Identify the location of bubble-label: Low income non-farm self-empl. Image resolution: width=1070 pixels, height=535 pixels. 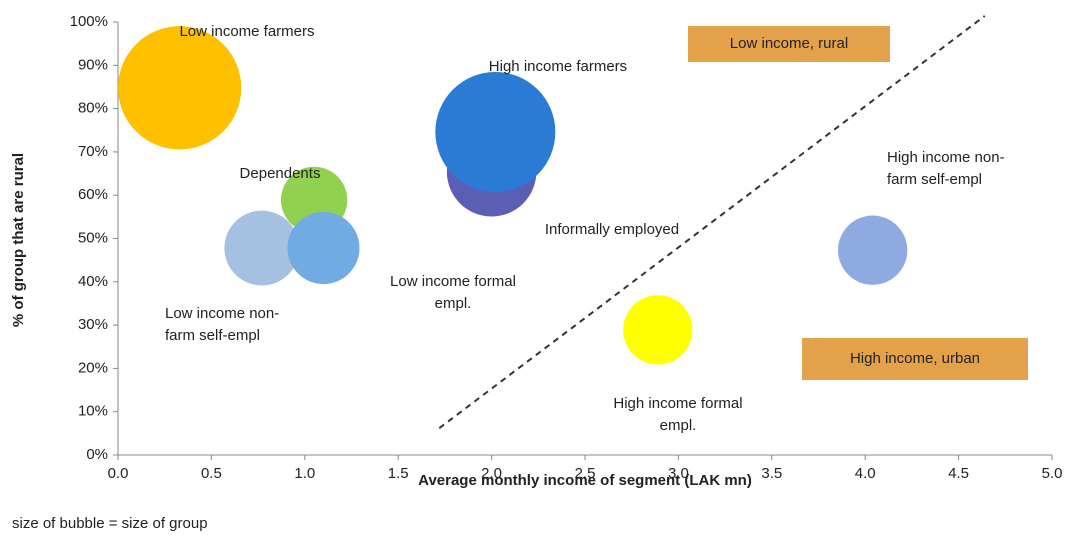
(222, 324).